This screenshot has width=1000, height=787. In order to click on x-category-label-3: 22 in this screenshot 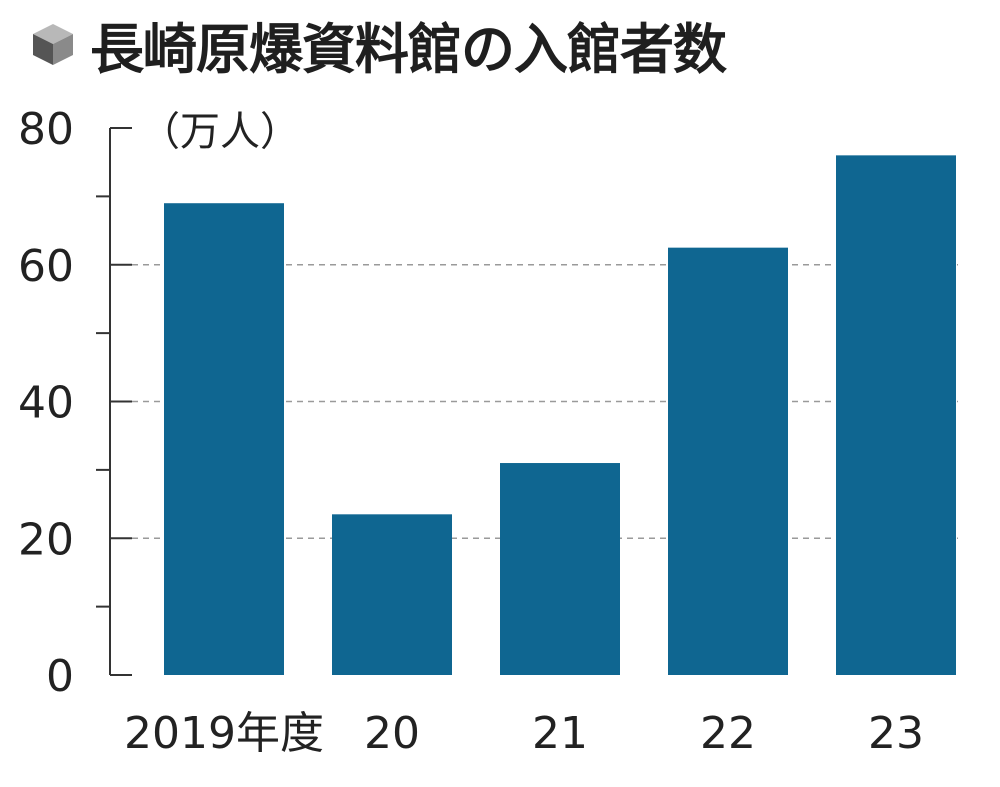, I will do `click(728, 733)`.